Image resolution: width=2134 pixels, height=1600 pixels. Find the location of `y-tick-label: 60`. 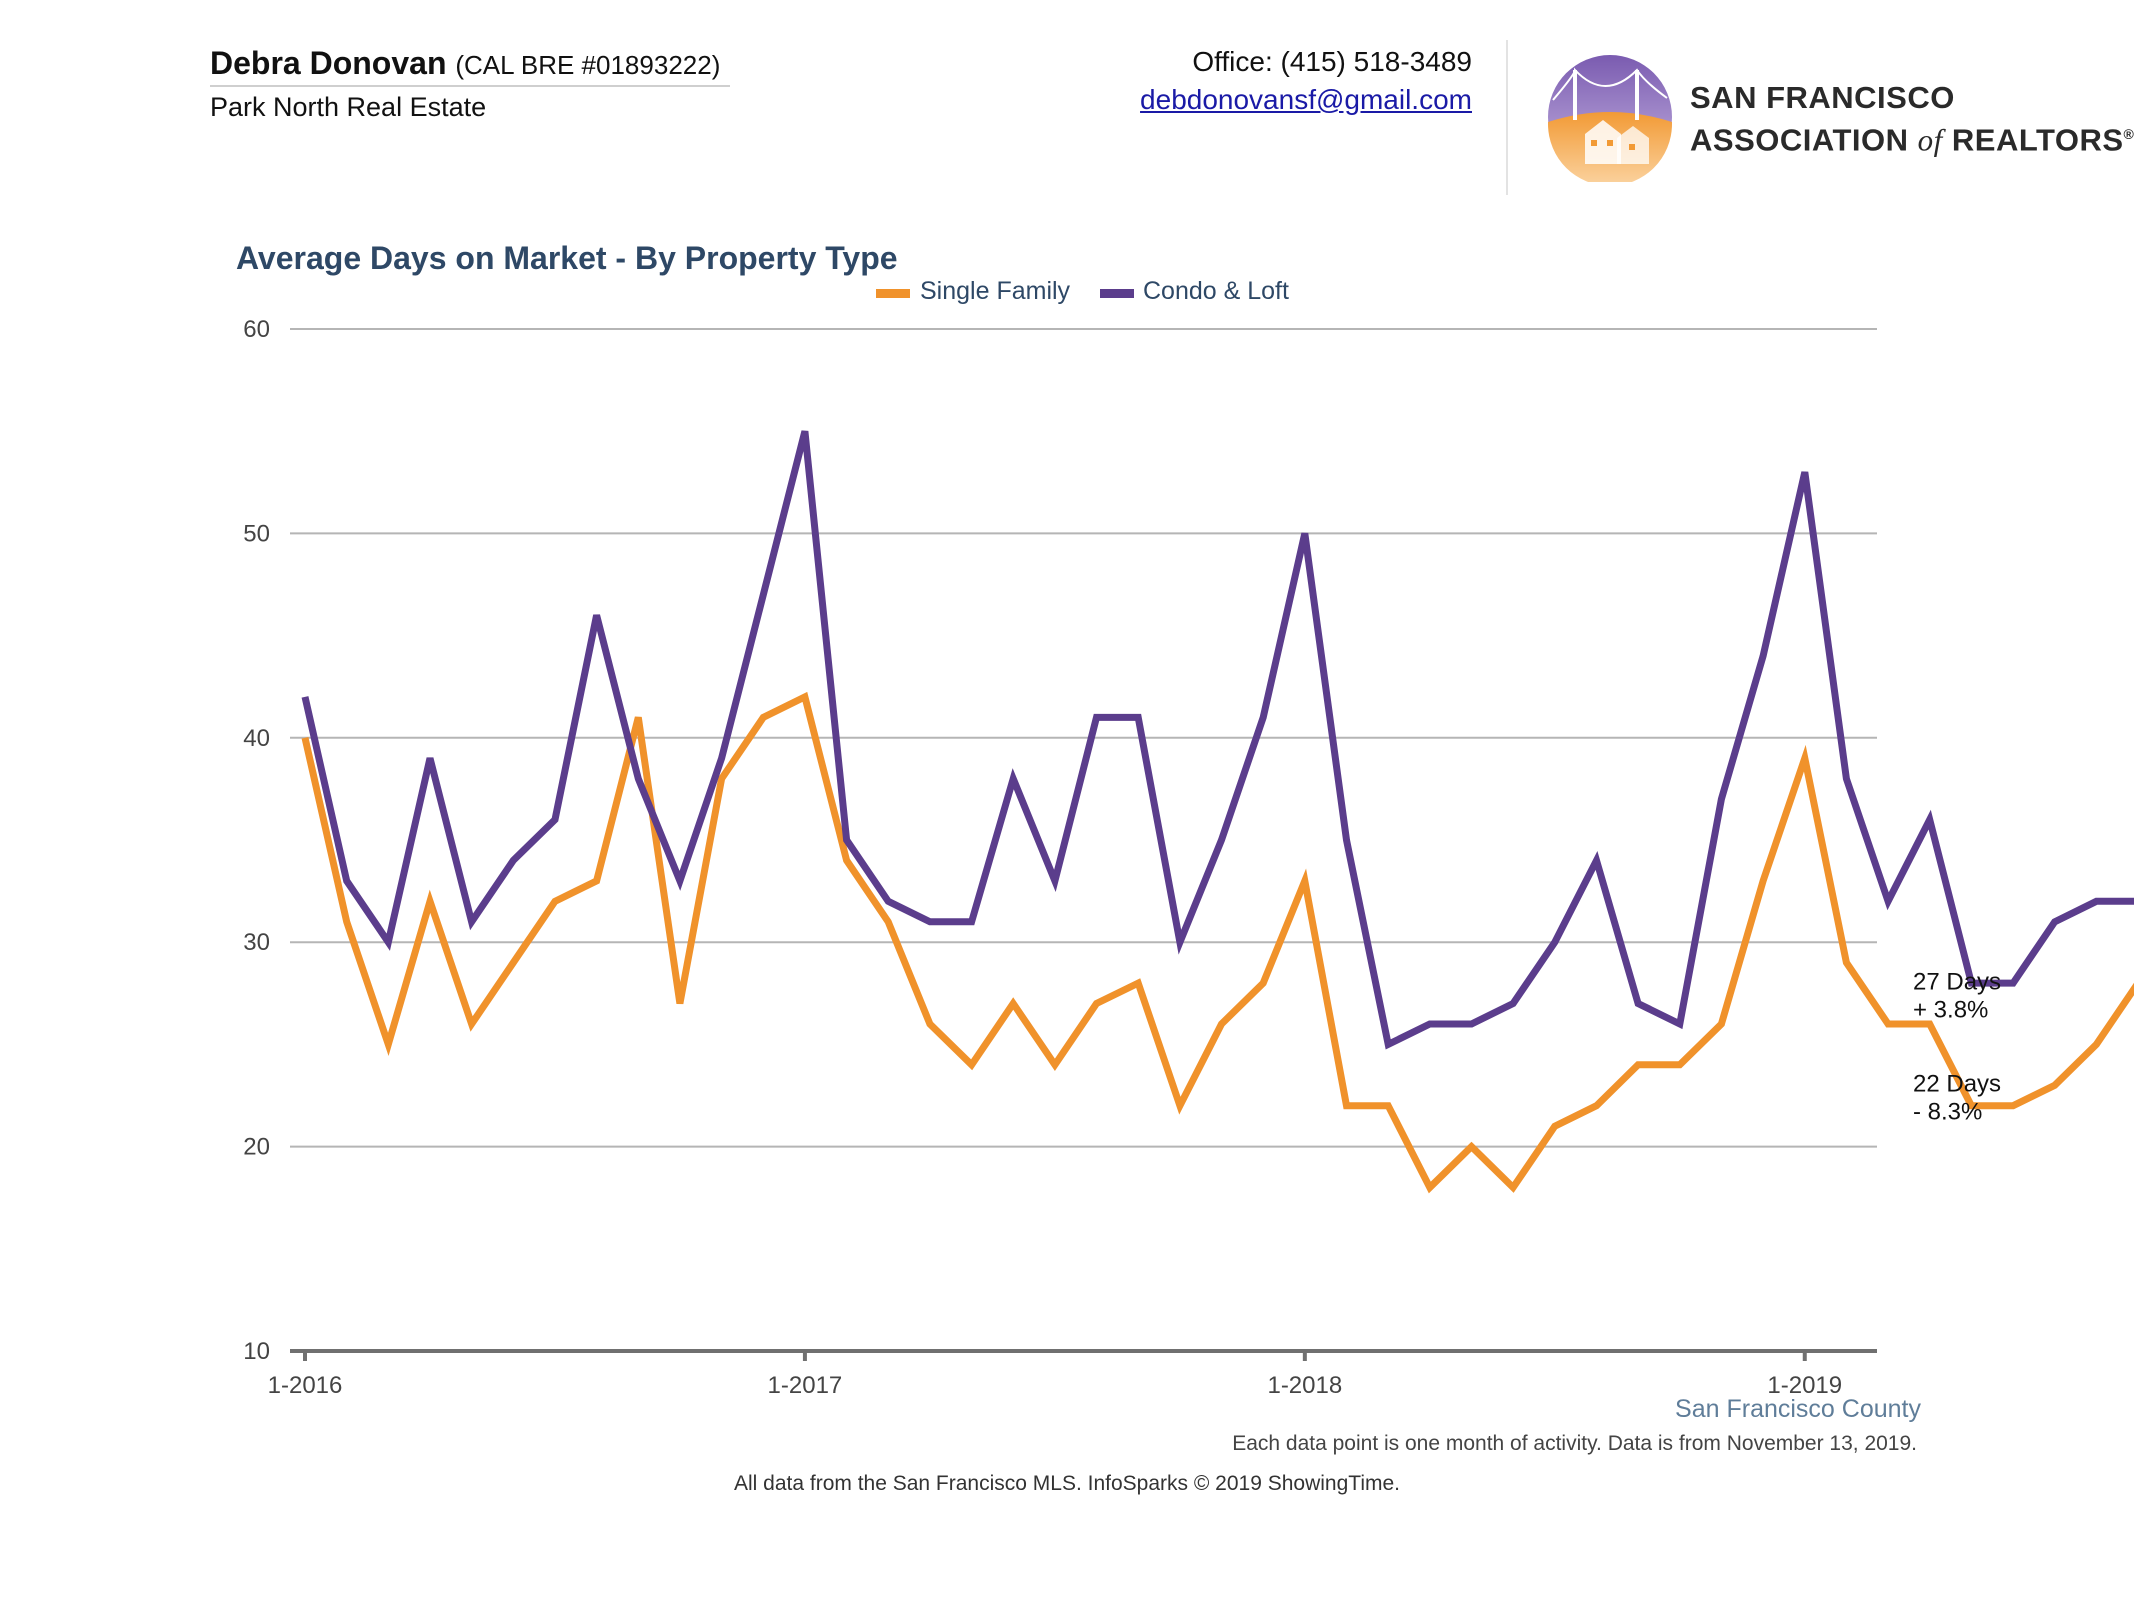

y-tick-label: 60 is located at coordinates (256, 329).